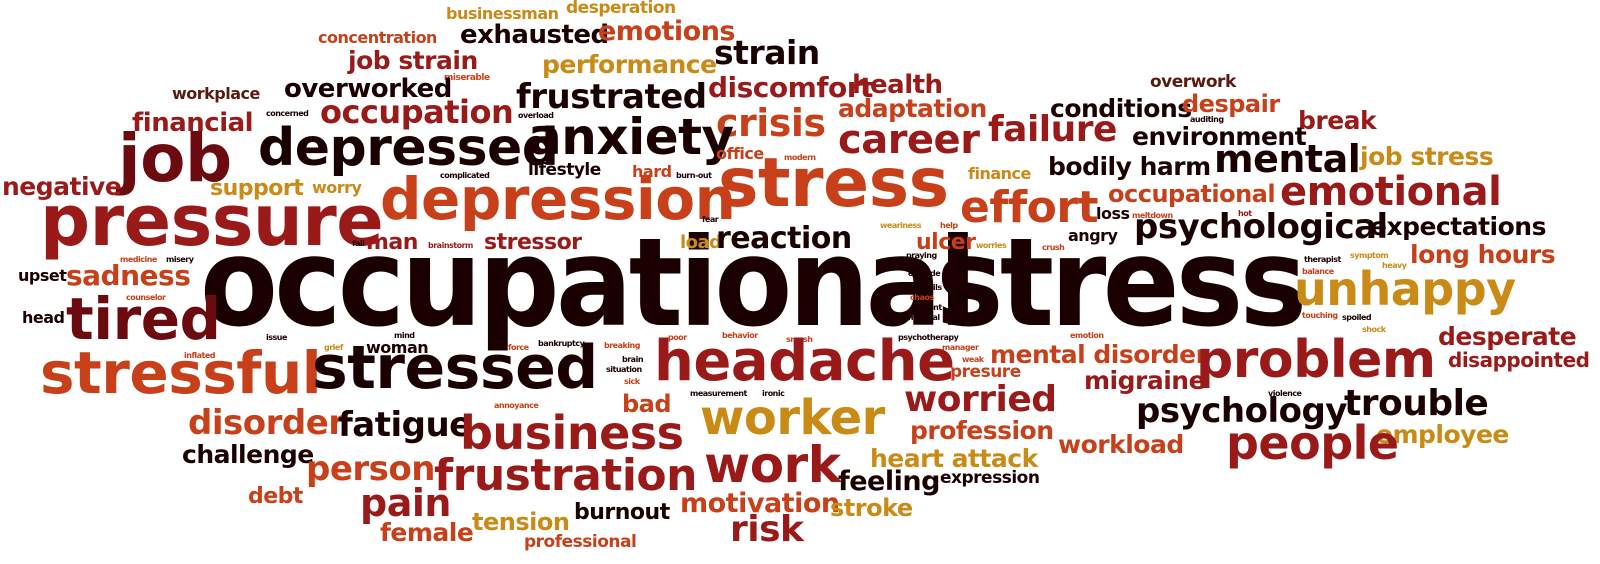  What do you see at coordinates (694, 175) in the screenshot?
I see `word-burn-out: burn-out` at bounding box center [694, 175].